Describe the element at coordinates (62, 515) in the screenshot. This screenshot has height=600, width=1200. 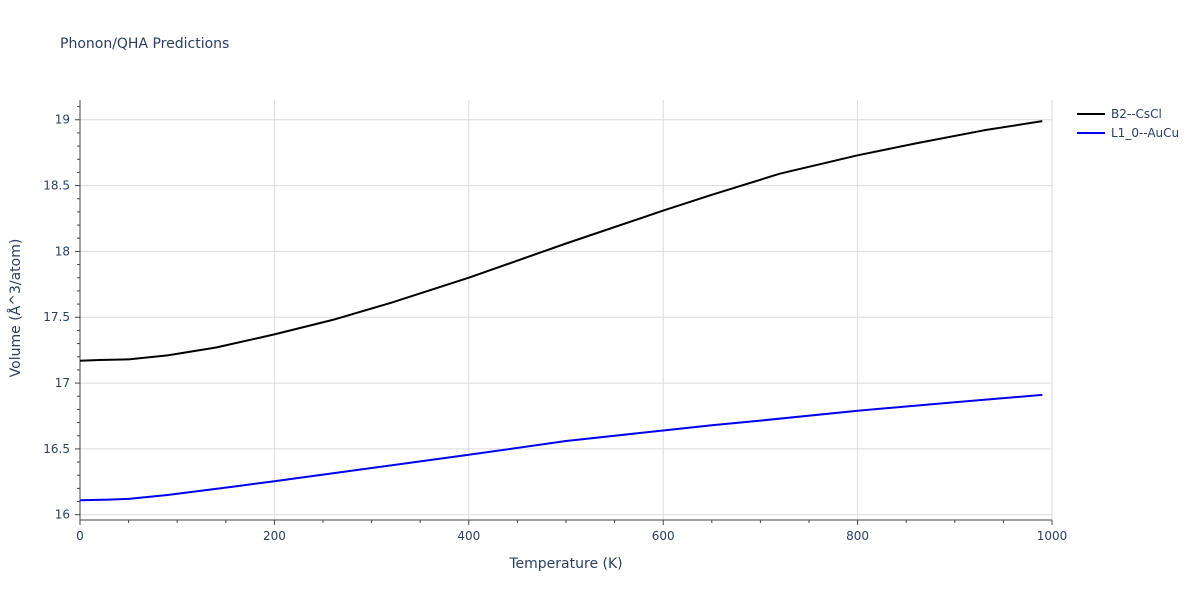
I see `y-tick-label: 16` at that location.